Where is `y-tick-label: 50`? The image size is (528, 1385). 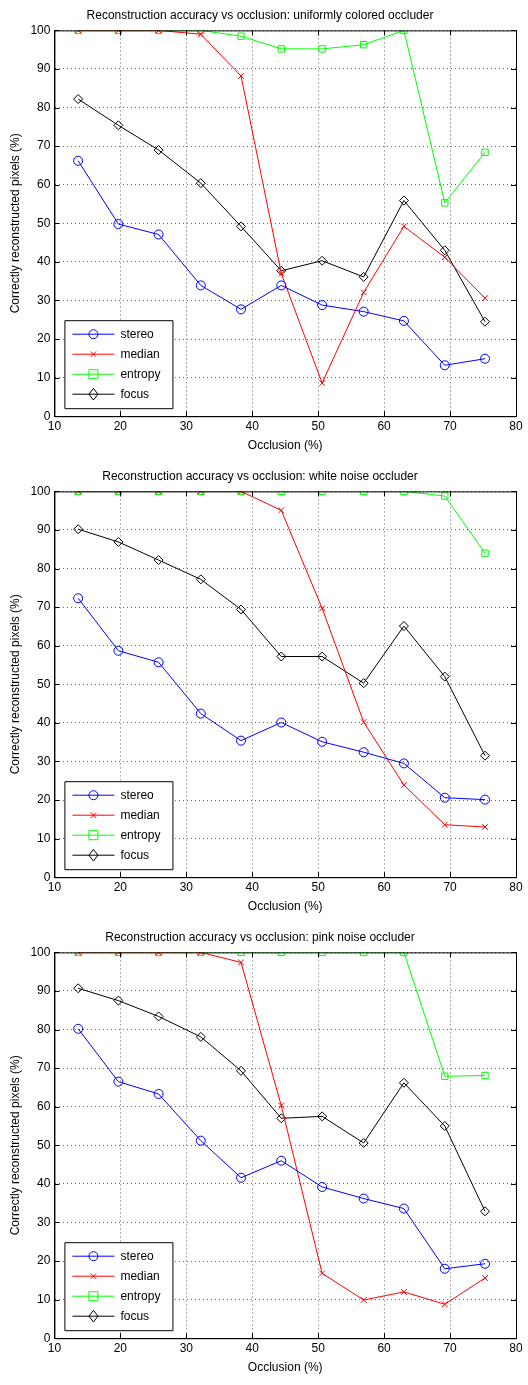
y-tick-label: 50 is located at coordinates (44, 1144).